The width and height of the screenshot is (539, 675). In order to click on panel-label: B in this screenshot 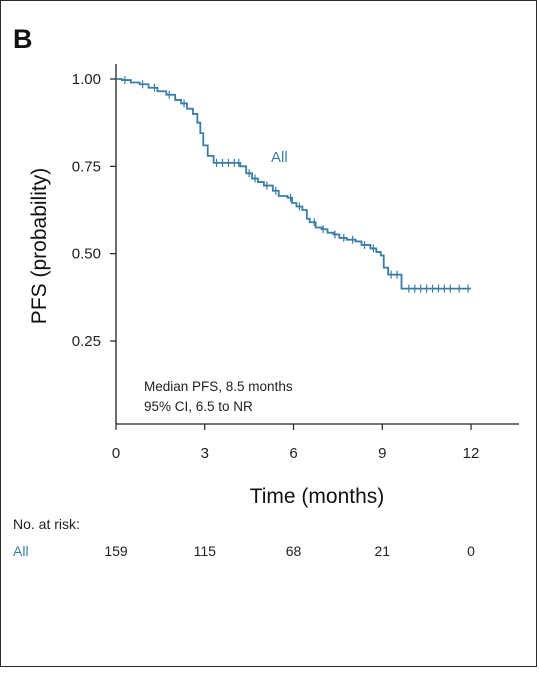, I will do `click(23, 39)`.